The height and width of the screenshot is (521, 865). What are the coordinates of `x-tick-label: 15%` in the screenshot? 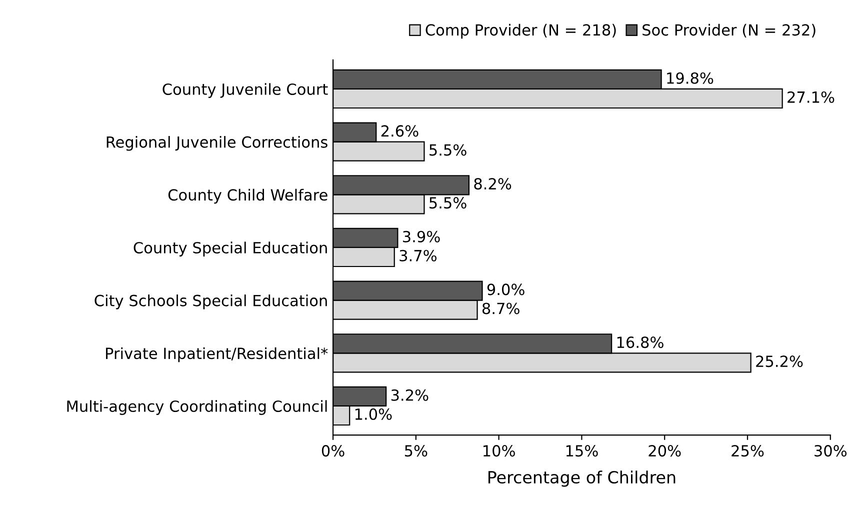 It's located at (582, 451).